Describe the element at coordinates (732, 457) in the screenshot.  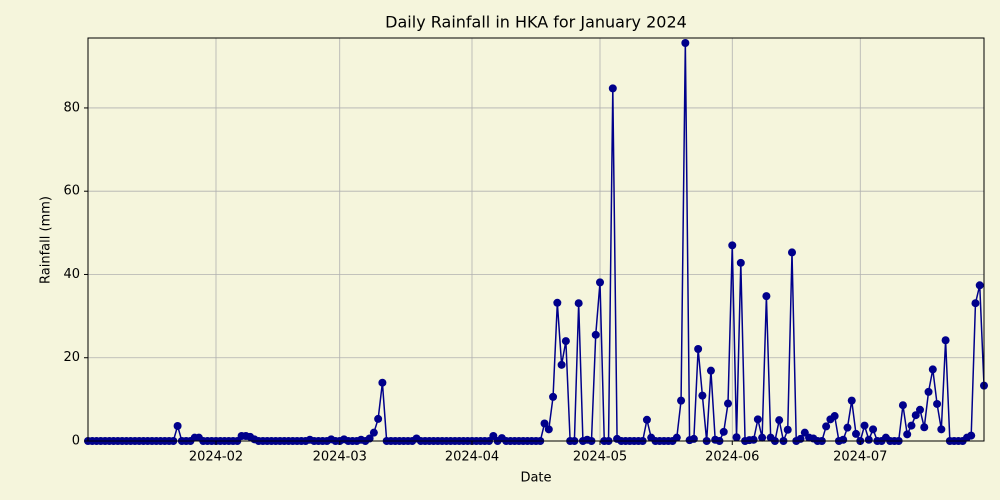
I see `x-tick-label: 2024-06` at that location.